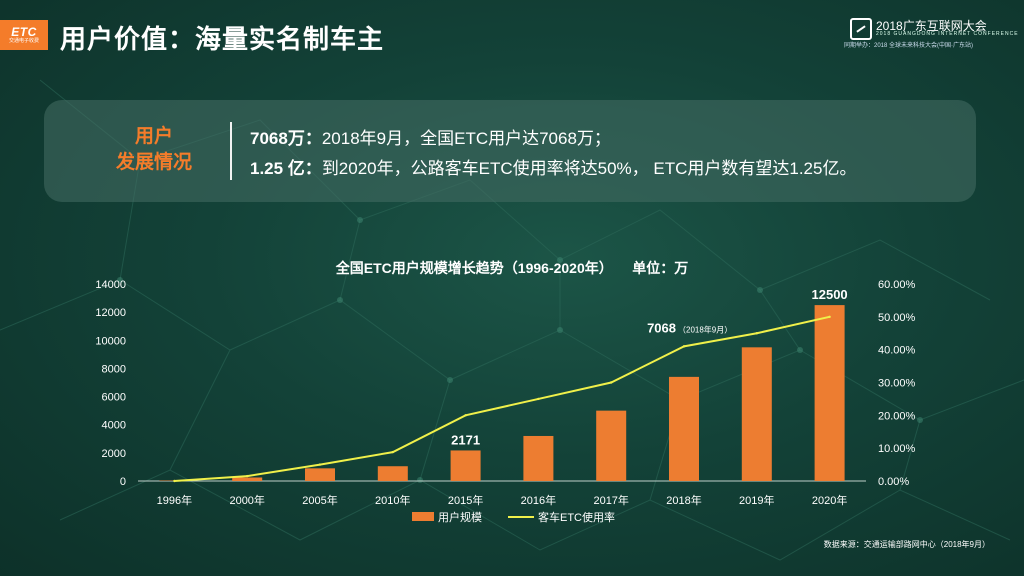 This screenshot has width=1024, height=576. What do you see at coordinates (231, 151) in the screenshot?
I see `panel-divider` at bounding box center [231, 151].